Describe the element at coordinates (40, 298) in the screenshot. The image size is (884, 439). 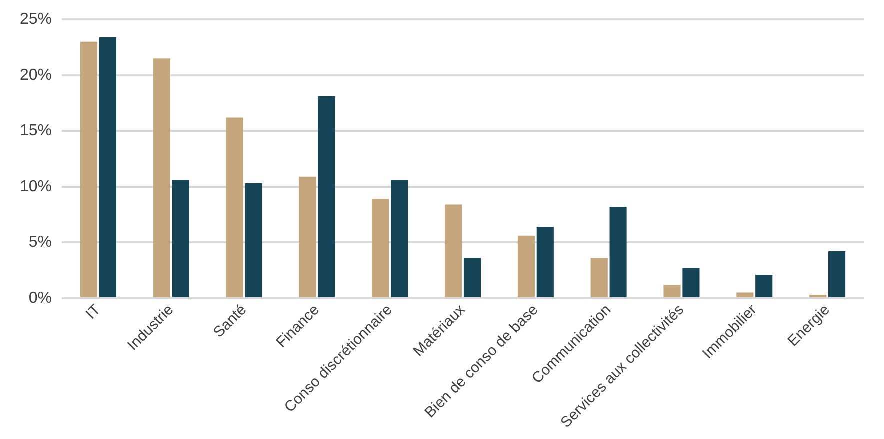
I see `y-tick-label: 0%` at that location.